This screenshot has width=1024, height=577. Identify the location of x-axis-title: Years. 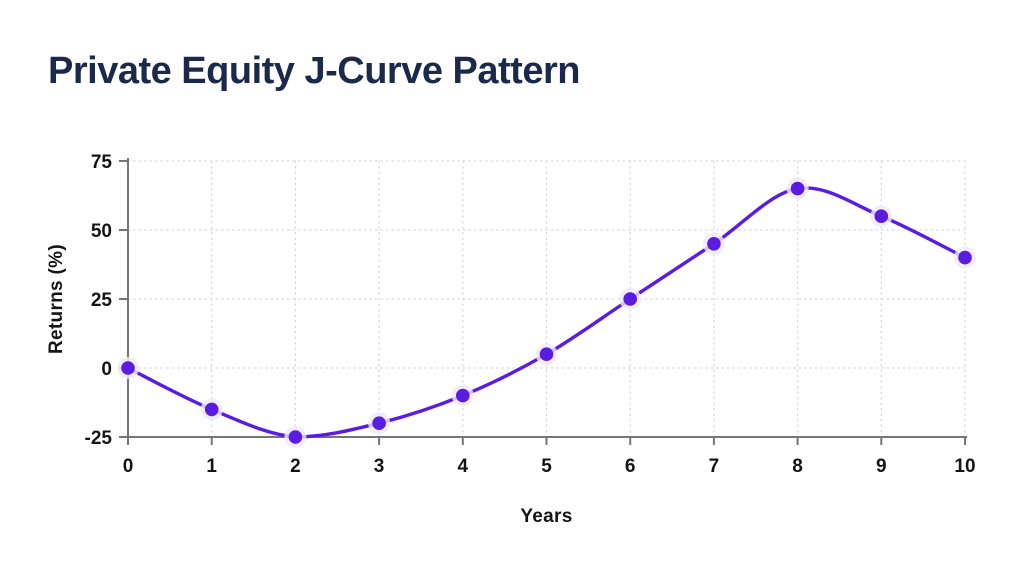
(546, 516).